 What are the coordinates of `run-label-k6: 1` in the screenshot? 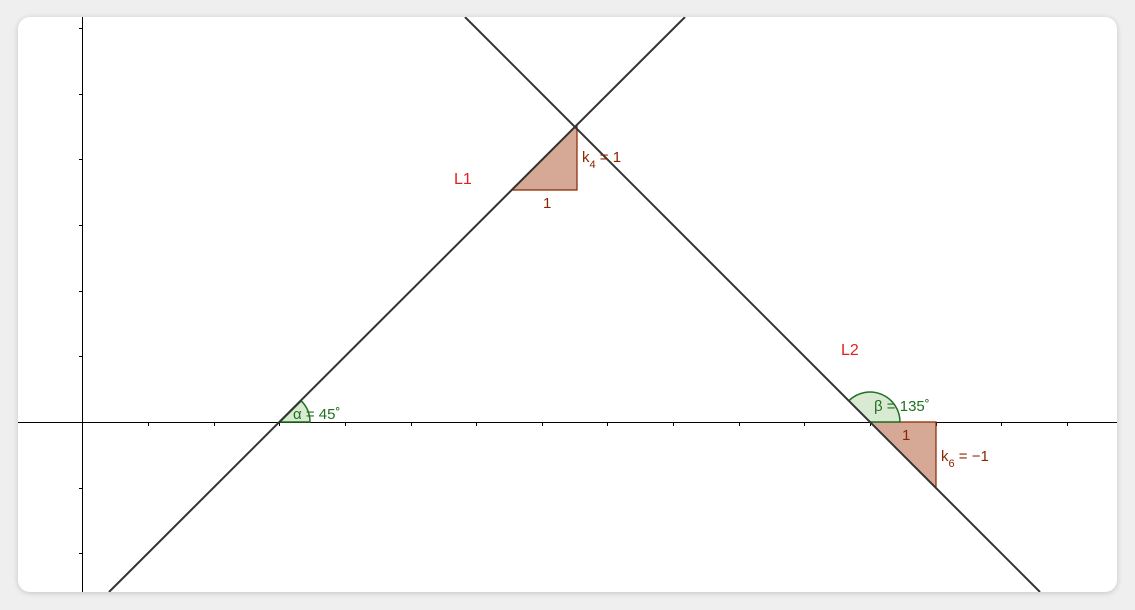 It's located at (906, 435).